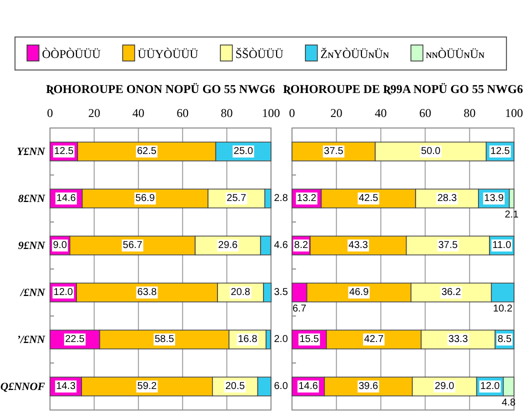  What do you see at coordinates (168, 54) in the screenshot?
I see `legend-label: ÜÜYÒÜÜÜ` at bounding box center [168, 54].